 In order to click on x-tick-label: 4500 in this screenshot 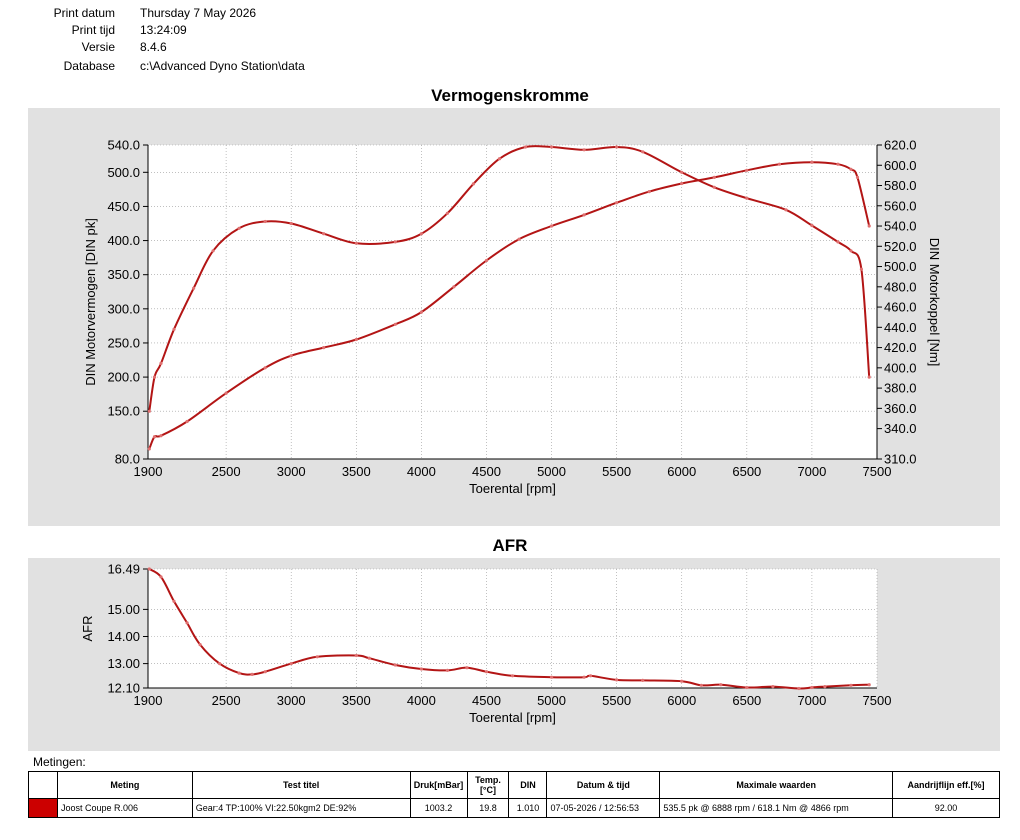, I will do `click(486, 471)`.